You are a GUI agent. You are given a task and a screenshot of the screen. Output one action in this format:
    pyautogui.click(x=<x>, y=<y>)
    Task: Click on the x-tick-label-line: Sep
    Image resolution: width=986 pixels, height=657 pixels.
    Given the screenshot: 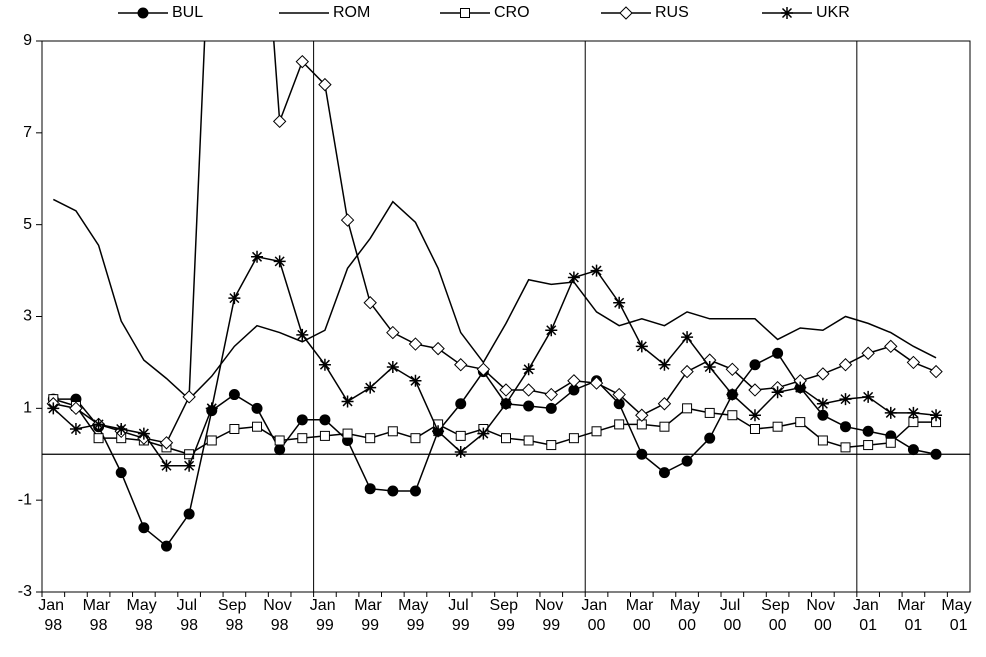 What is the action you would take?
    pyautogui.click(x=234, y=605)
    